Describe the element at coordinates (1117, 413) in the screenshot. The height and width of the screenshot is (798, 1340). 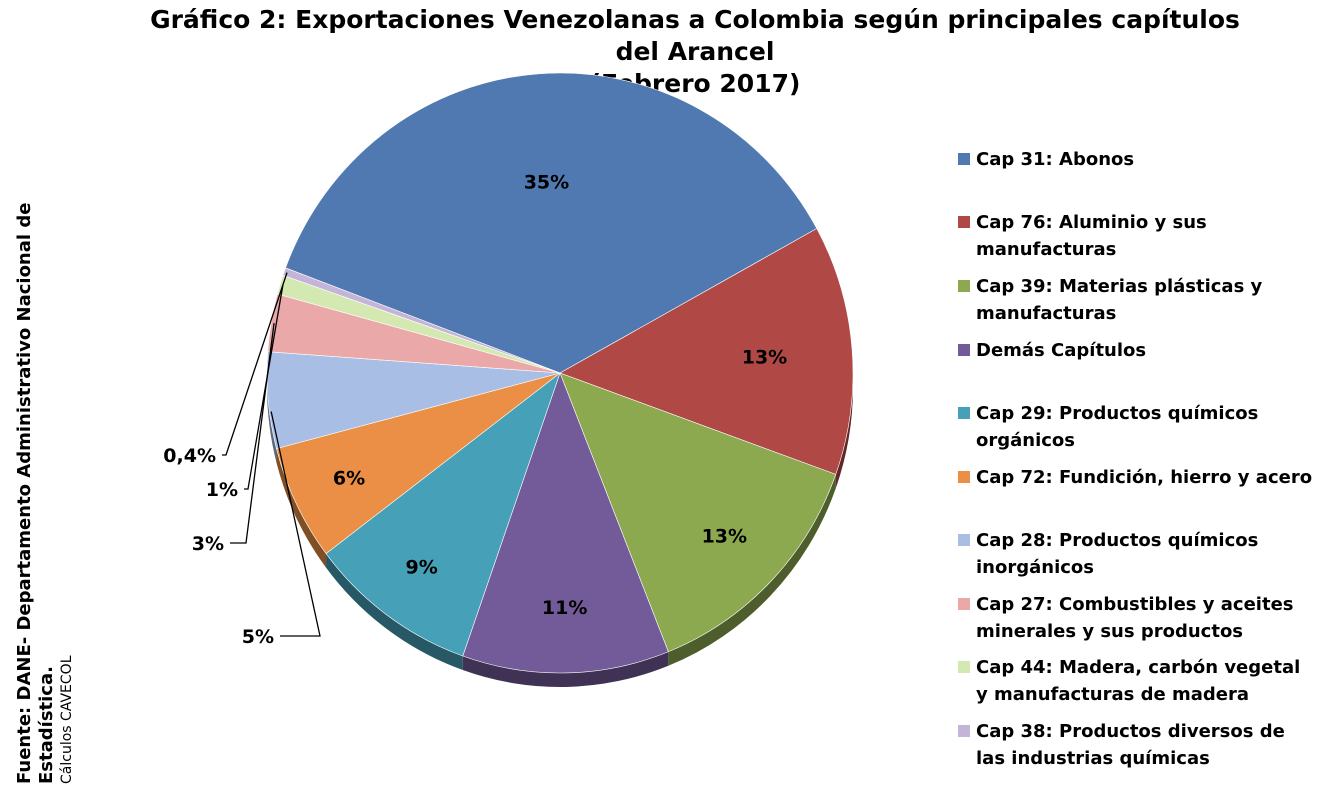
I see `legend-label: Cap 29: Productos químicos` at that location.